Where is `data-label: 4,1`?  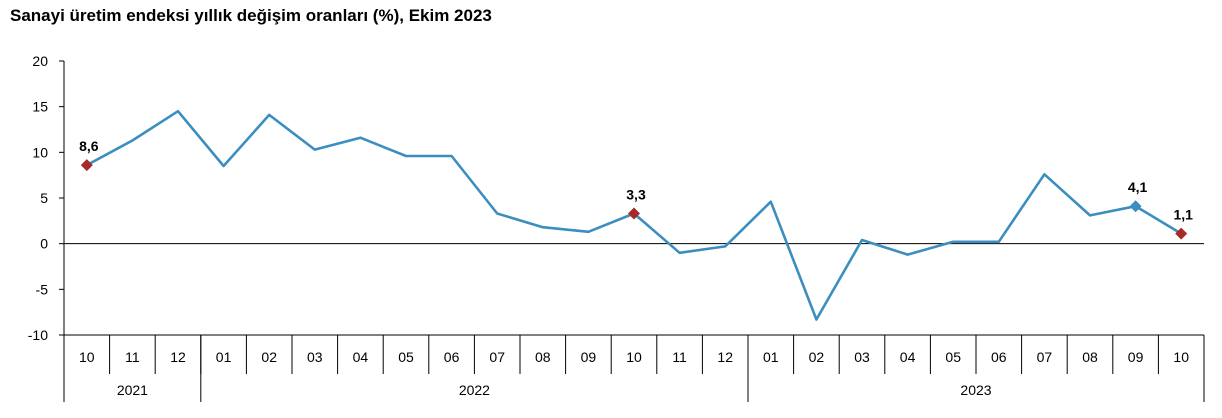
data-label: 4,1 is located at coordinates (1138, 187).